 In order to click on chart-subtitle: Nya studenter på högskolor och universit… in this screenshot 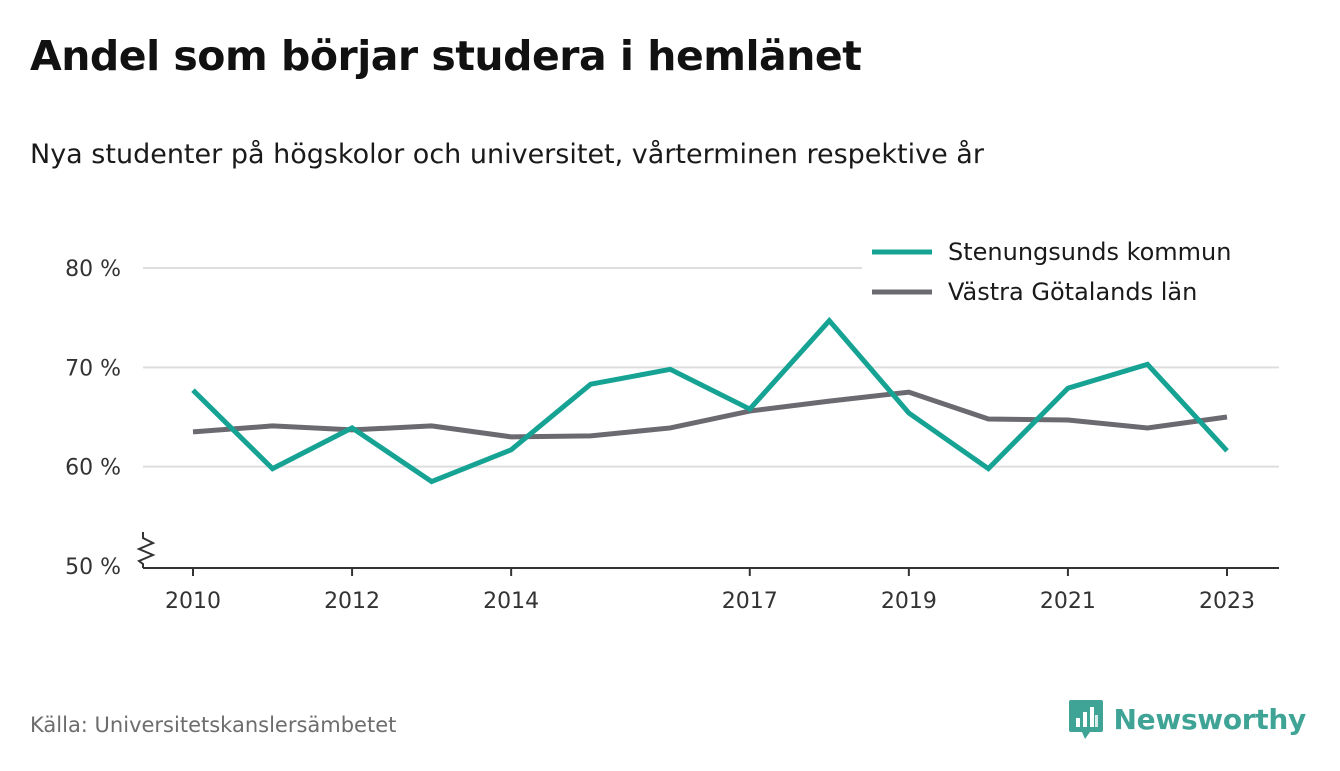, I will do `click(507, 154)`.